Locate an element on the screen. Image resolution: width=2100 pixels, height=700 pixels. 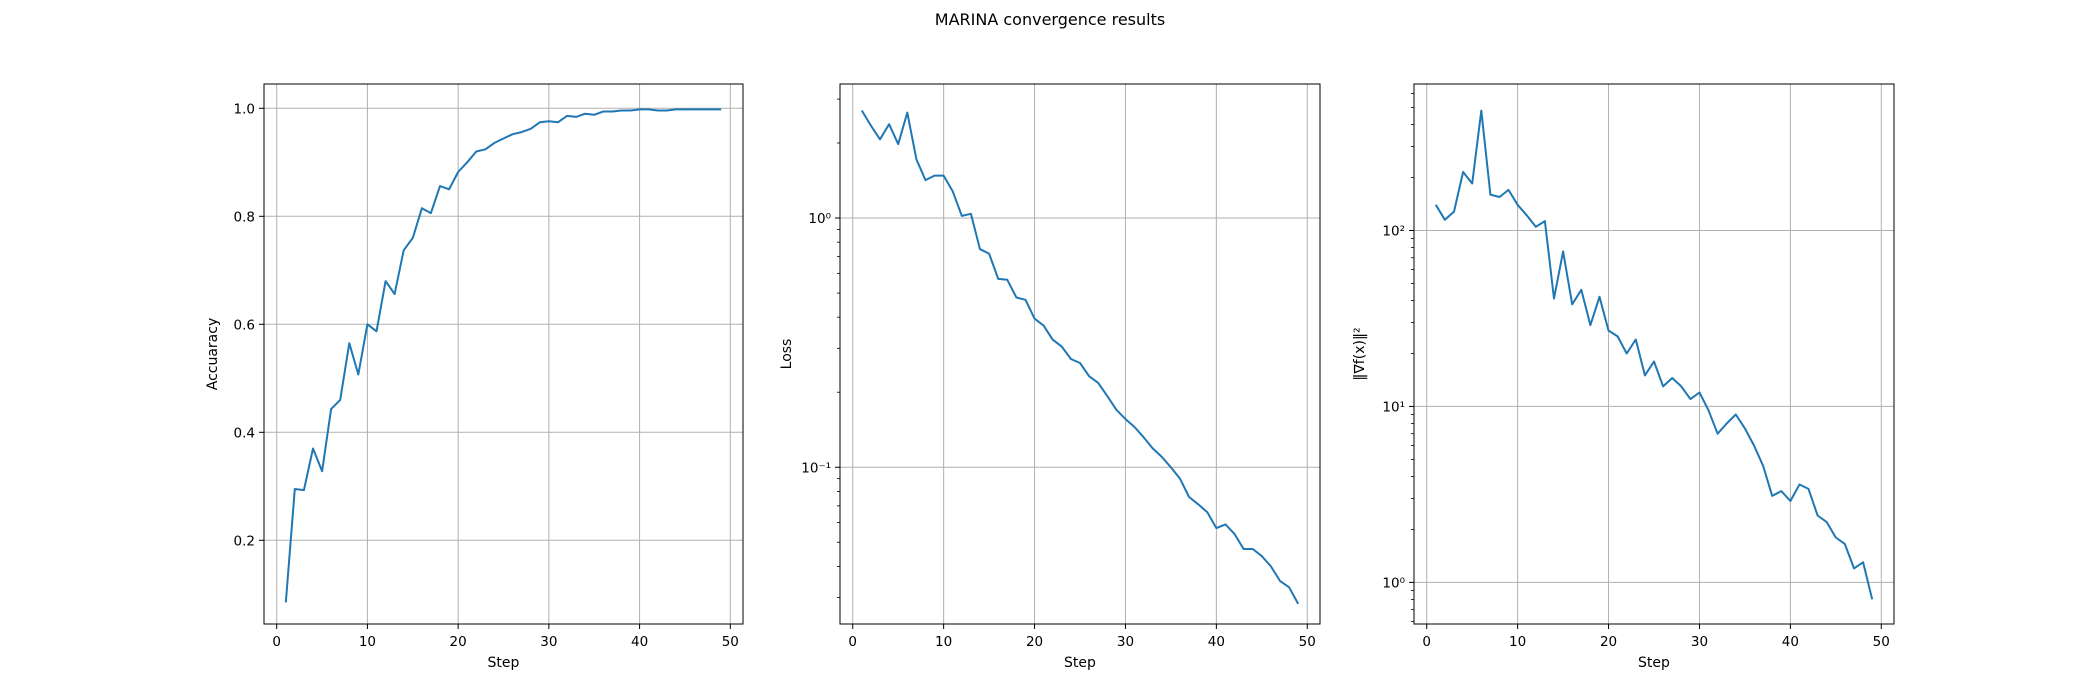
y-tick-label: 0.8 is located at coordinates (244, 217).